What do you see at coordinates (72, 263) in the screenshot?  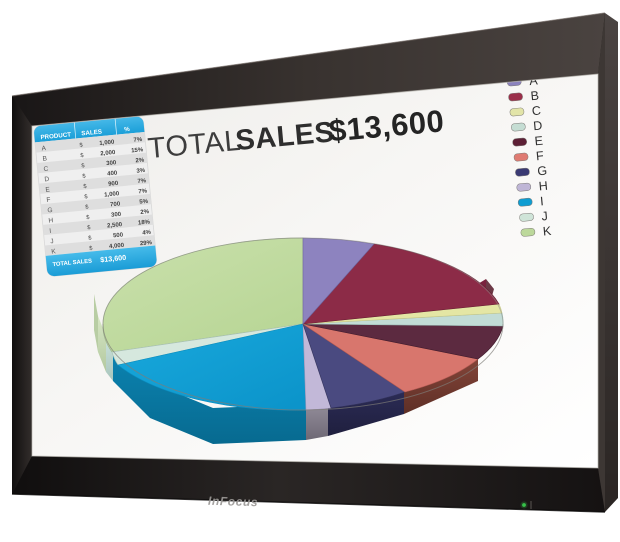 I see `table-footer-label: TOTAL SALES` at bounding box center [72, 263].